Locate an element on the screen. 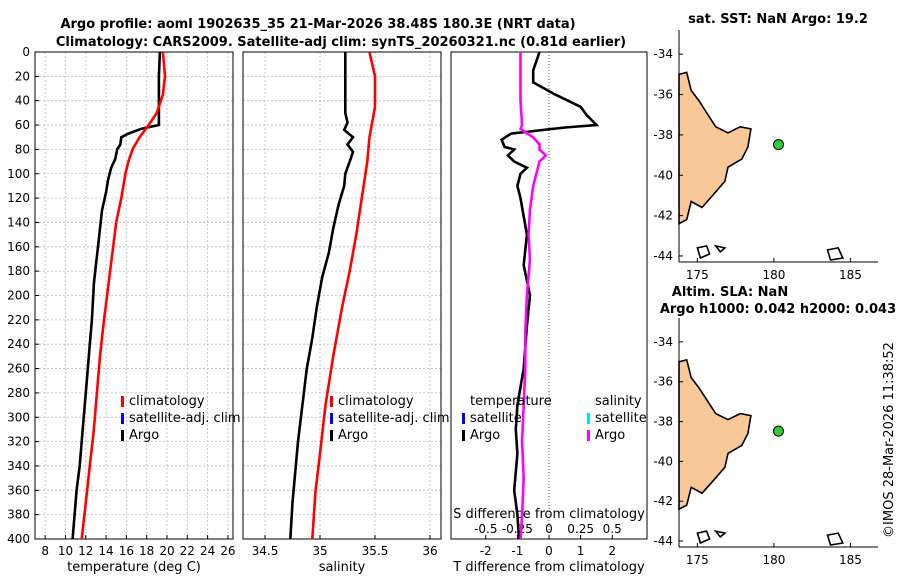 The height and width of the screenshot is (580, 900). legend-salinity-heading: salinity is located at coordinates (618, 401).